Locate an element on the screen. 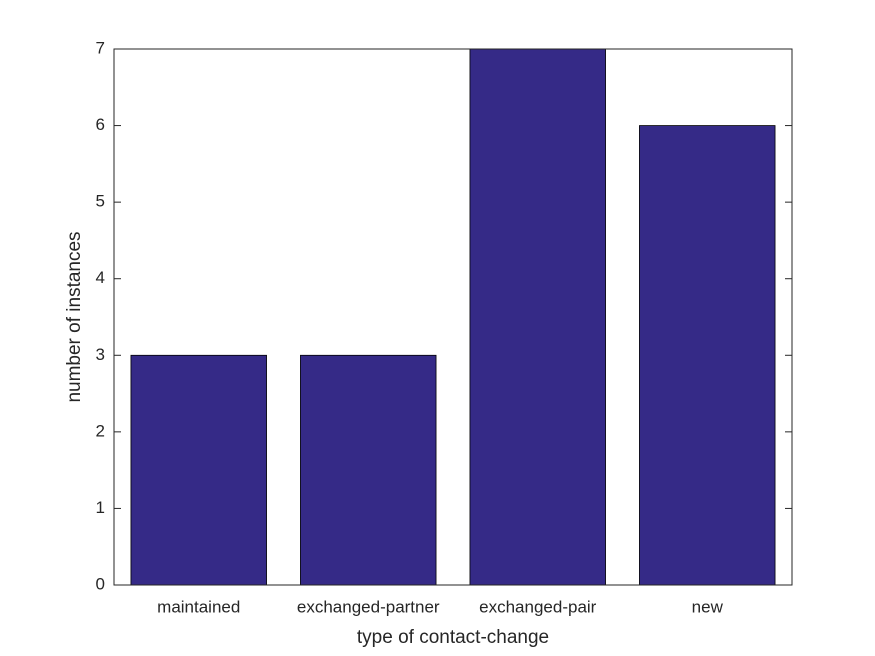 This screenshot has height=656, width=875. y-tick-label: 6 is located at coordinates (100, 124).